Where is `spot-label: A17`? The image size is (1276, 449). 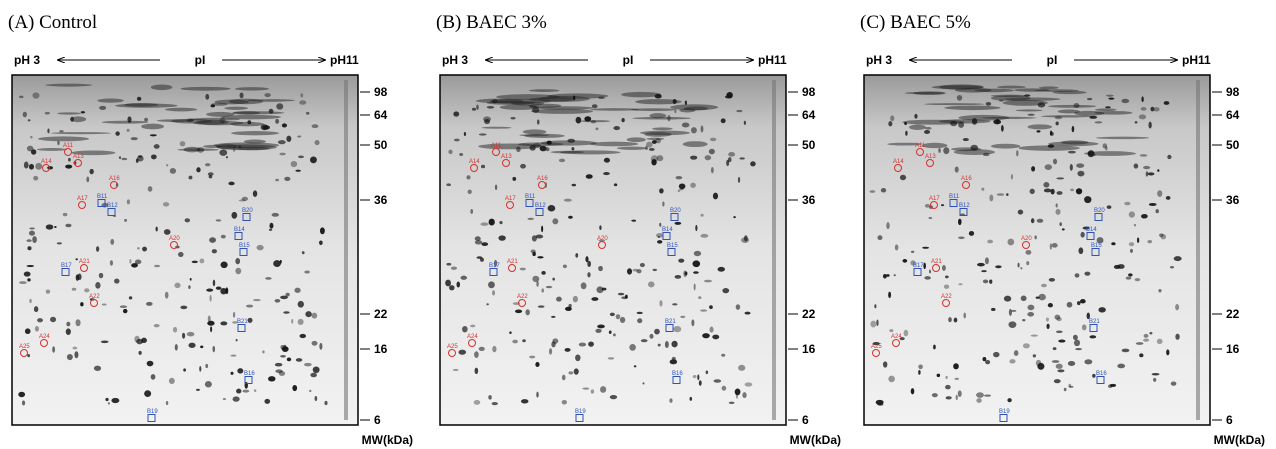
spot-label: A17 is located at coordinates (934, 199).